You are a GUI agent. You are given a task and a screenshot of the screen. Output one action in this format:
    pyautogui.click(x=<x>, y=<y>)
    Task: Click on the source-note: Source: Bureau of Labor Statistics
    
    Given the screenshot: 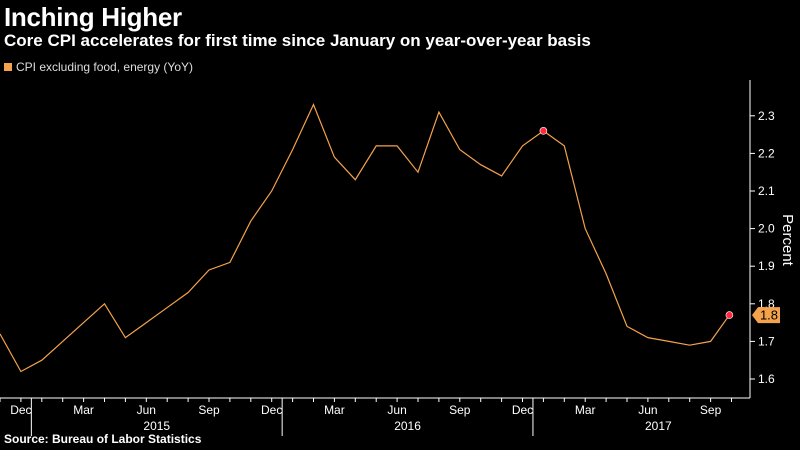 What is the action you would take?
    pyautogui.click(x=103, y=439)
    